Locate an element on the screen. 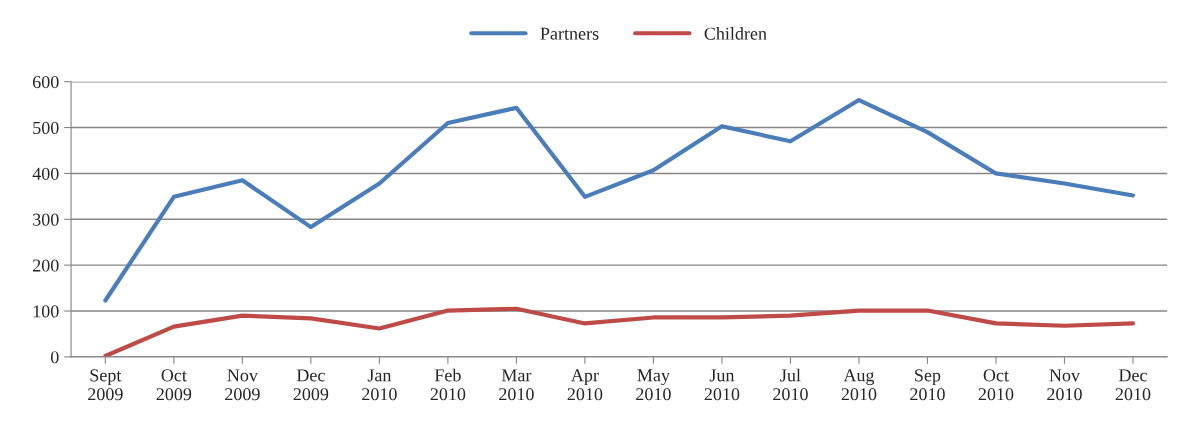 The width and height of the screenshot is (1185, 430). x-tick-label: Jan 2010 is located at coordinates (379, 385).